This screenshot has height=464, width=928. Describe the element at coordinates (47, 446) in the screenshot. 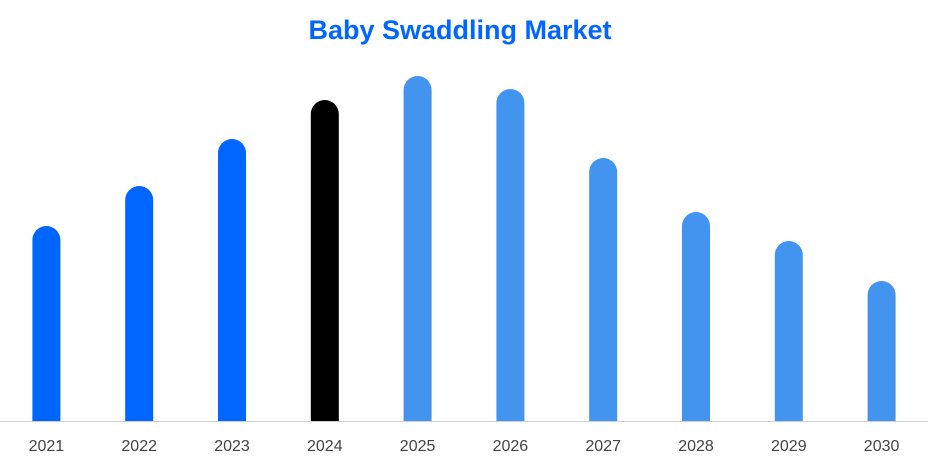

I see `x-tick-label: 2021` at that location.